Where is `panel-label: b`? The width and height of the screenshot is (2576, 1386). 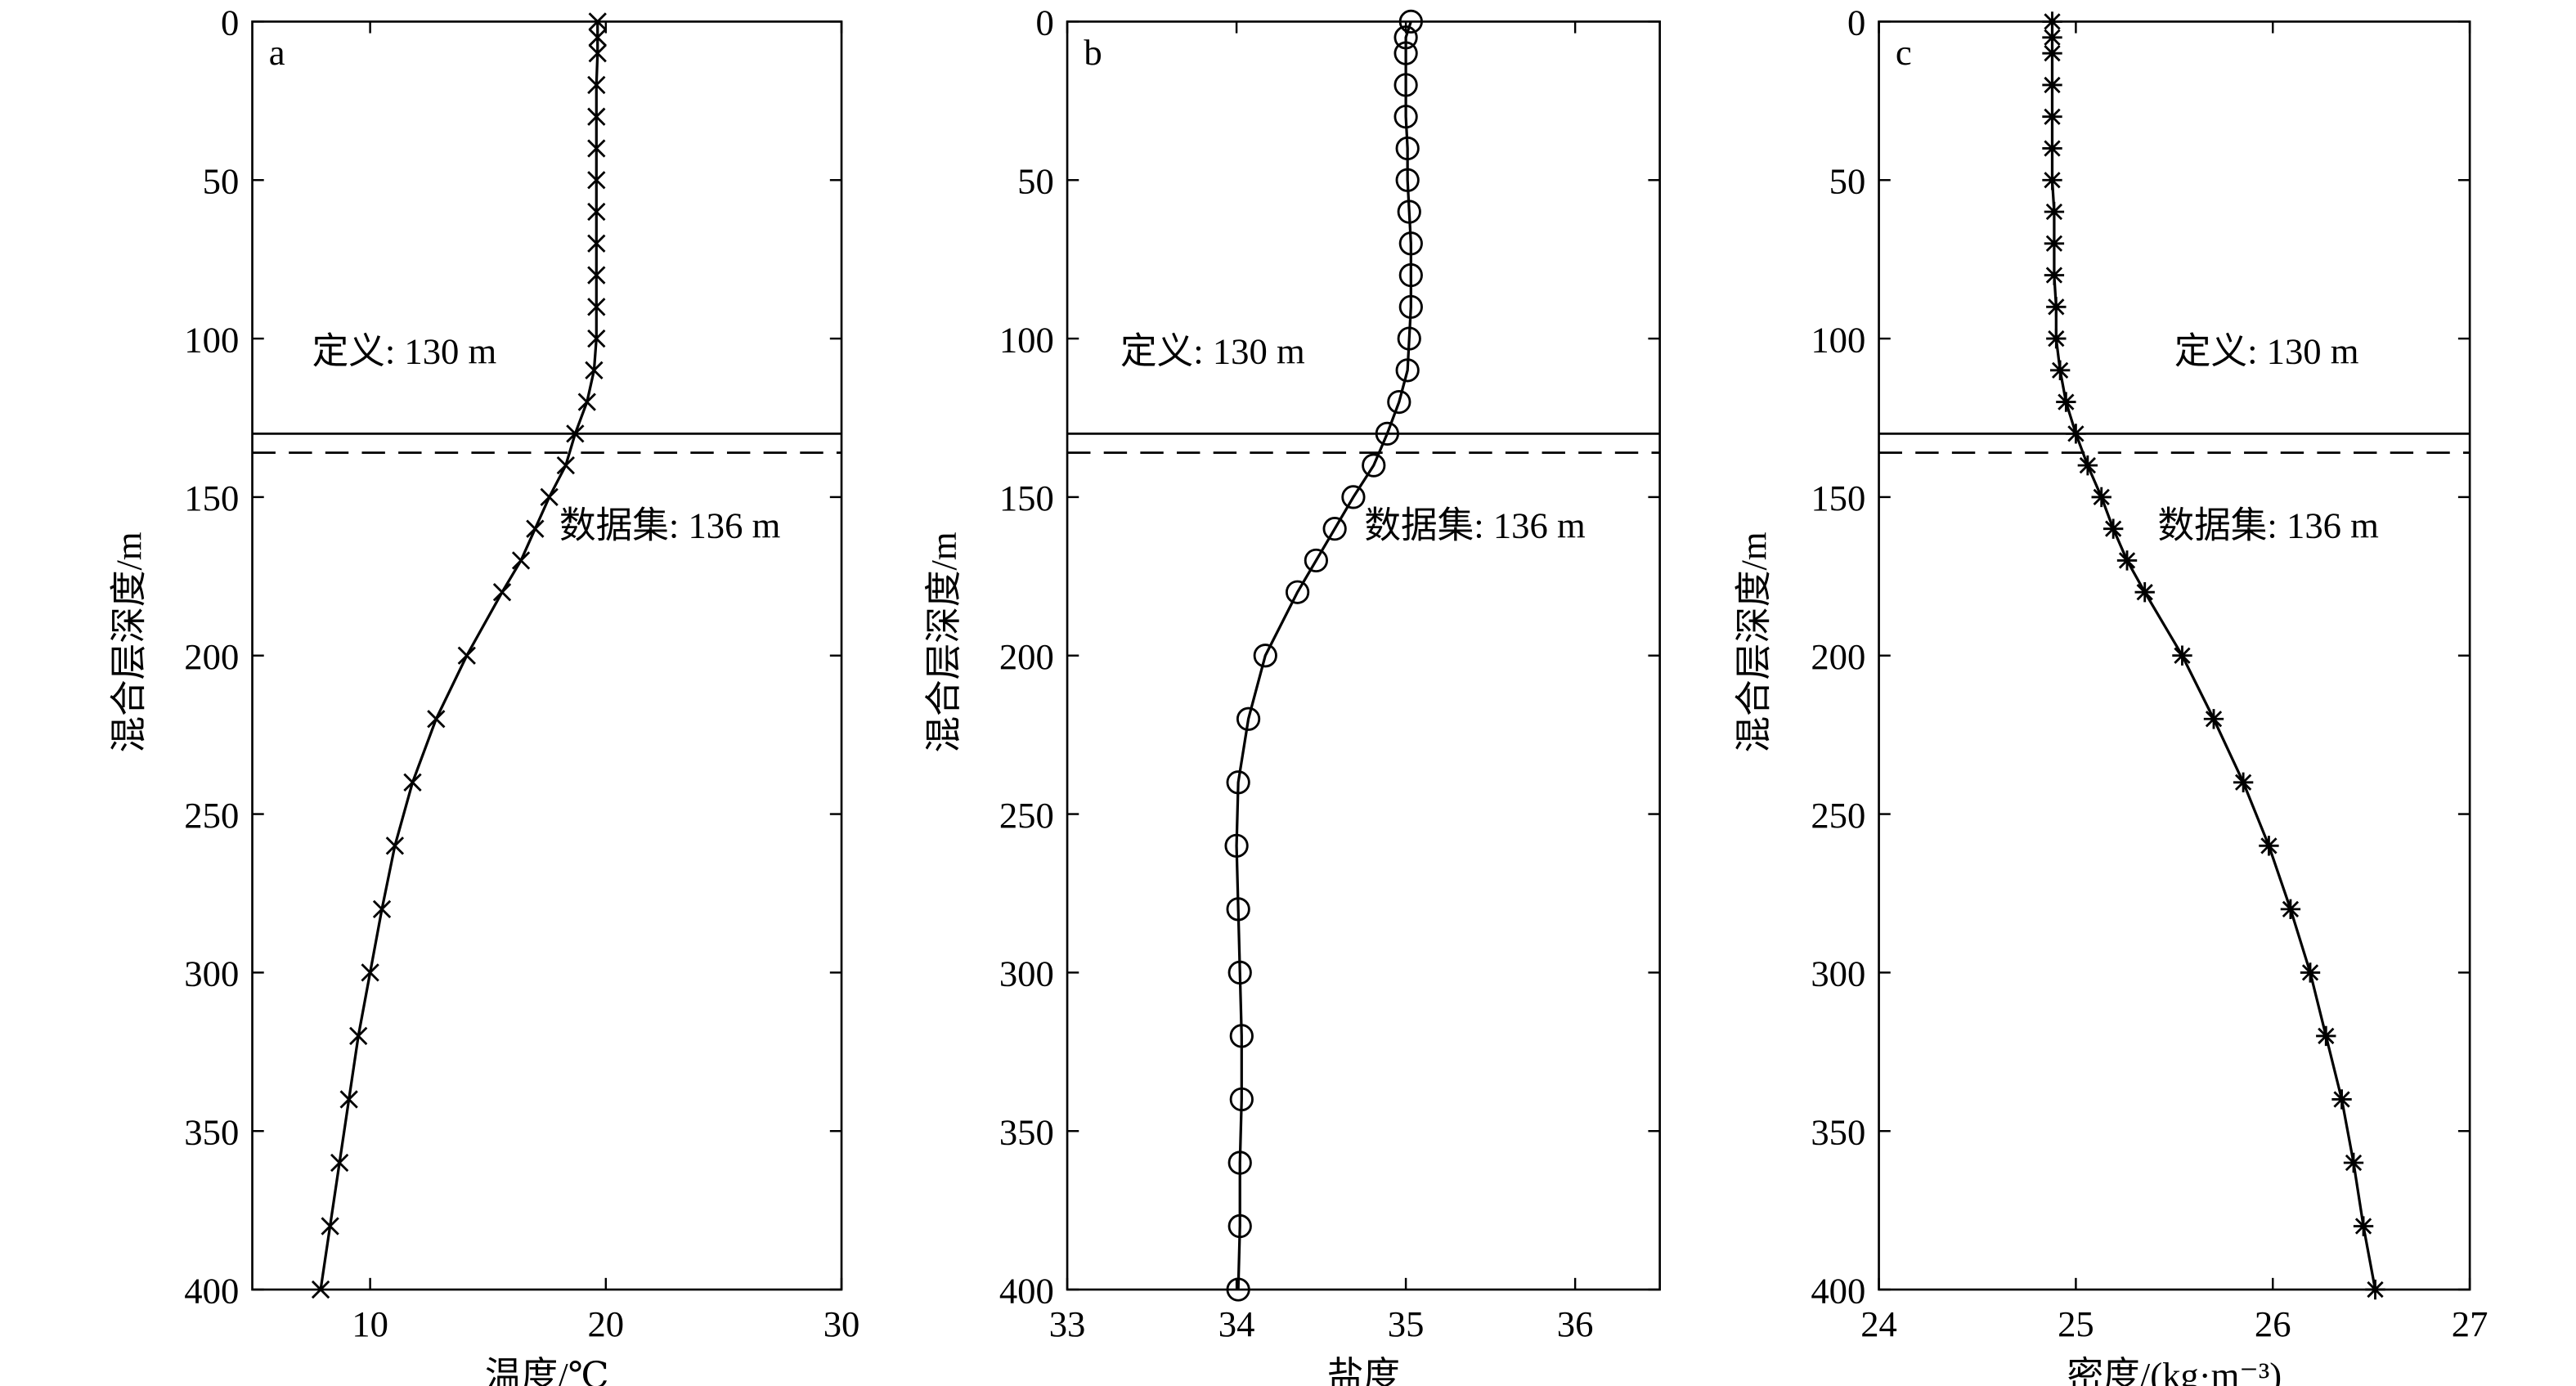 panel-label: b is located at coordinates (1093, 52).